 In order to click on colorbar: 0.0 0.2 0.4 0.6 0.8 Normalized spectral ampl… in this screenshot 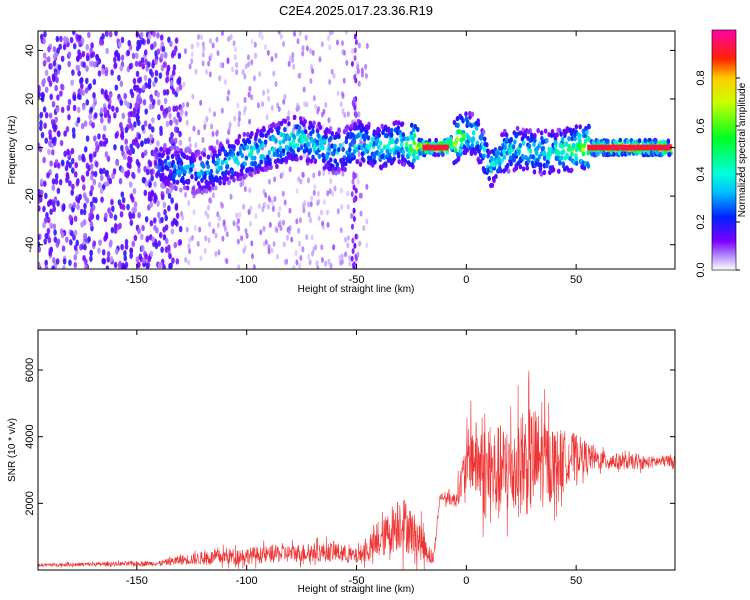, I will do `click(721, 153)`.